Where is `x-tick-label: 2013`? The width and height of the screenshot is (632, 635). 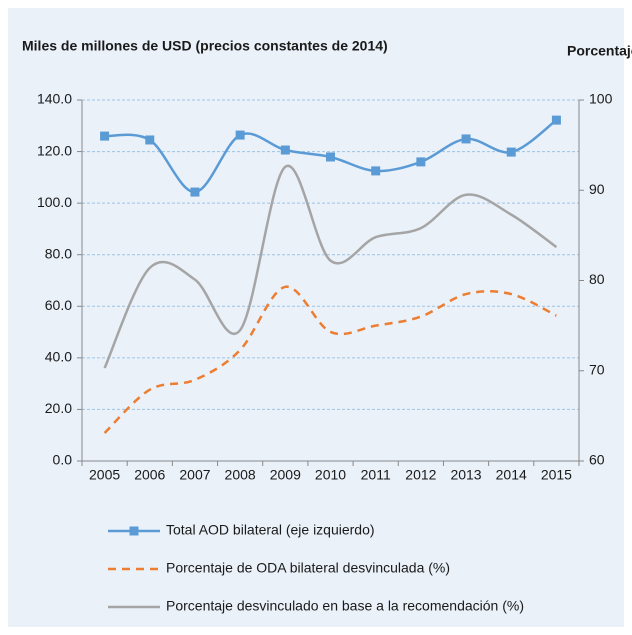
x-tick-label: 2013 is located at coordinates (465, 475).